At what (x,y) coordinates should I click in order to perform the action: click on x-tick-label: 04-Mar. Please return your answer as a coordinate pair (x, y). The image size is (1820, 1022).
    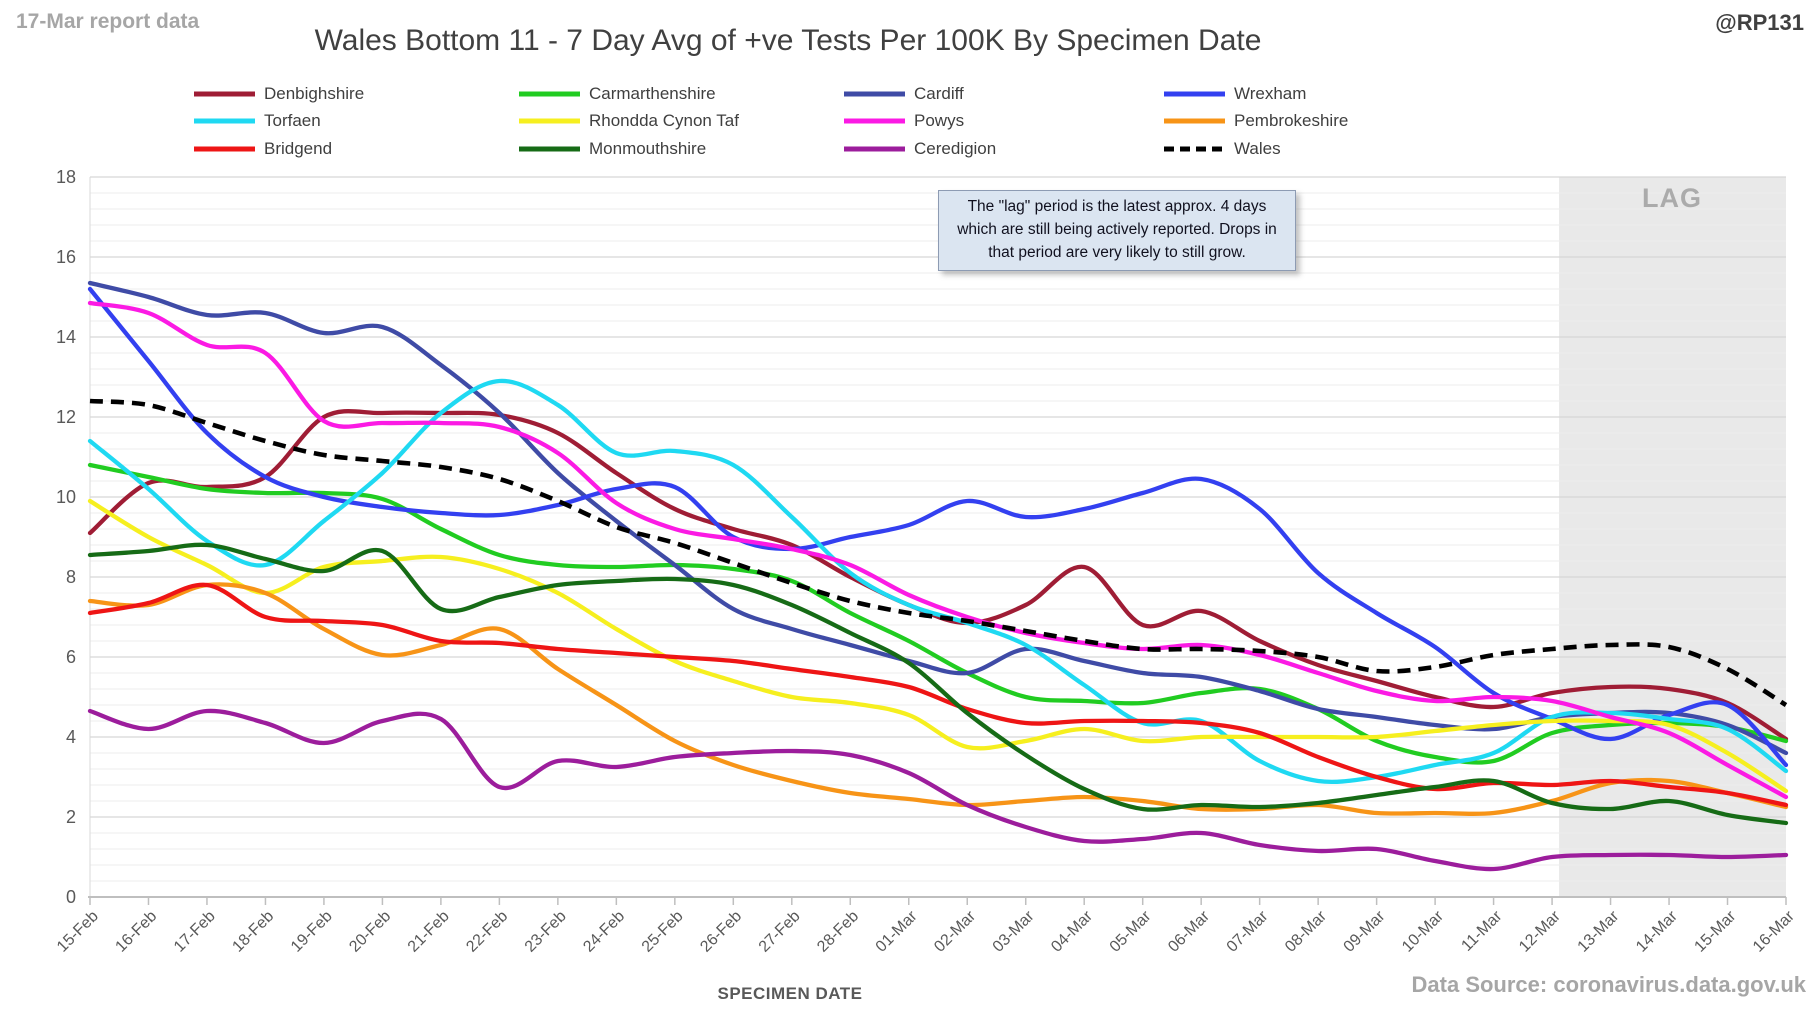
    Looking at the image, I should click on (1072, 931).